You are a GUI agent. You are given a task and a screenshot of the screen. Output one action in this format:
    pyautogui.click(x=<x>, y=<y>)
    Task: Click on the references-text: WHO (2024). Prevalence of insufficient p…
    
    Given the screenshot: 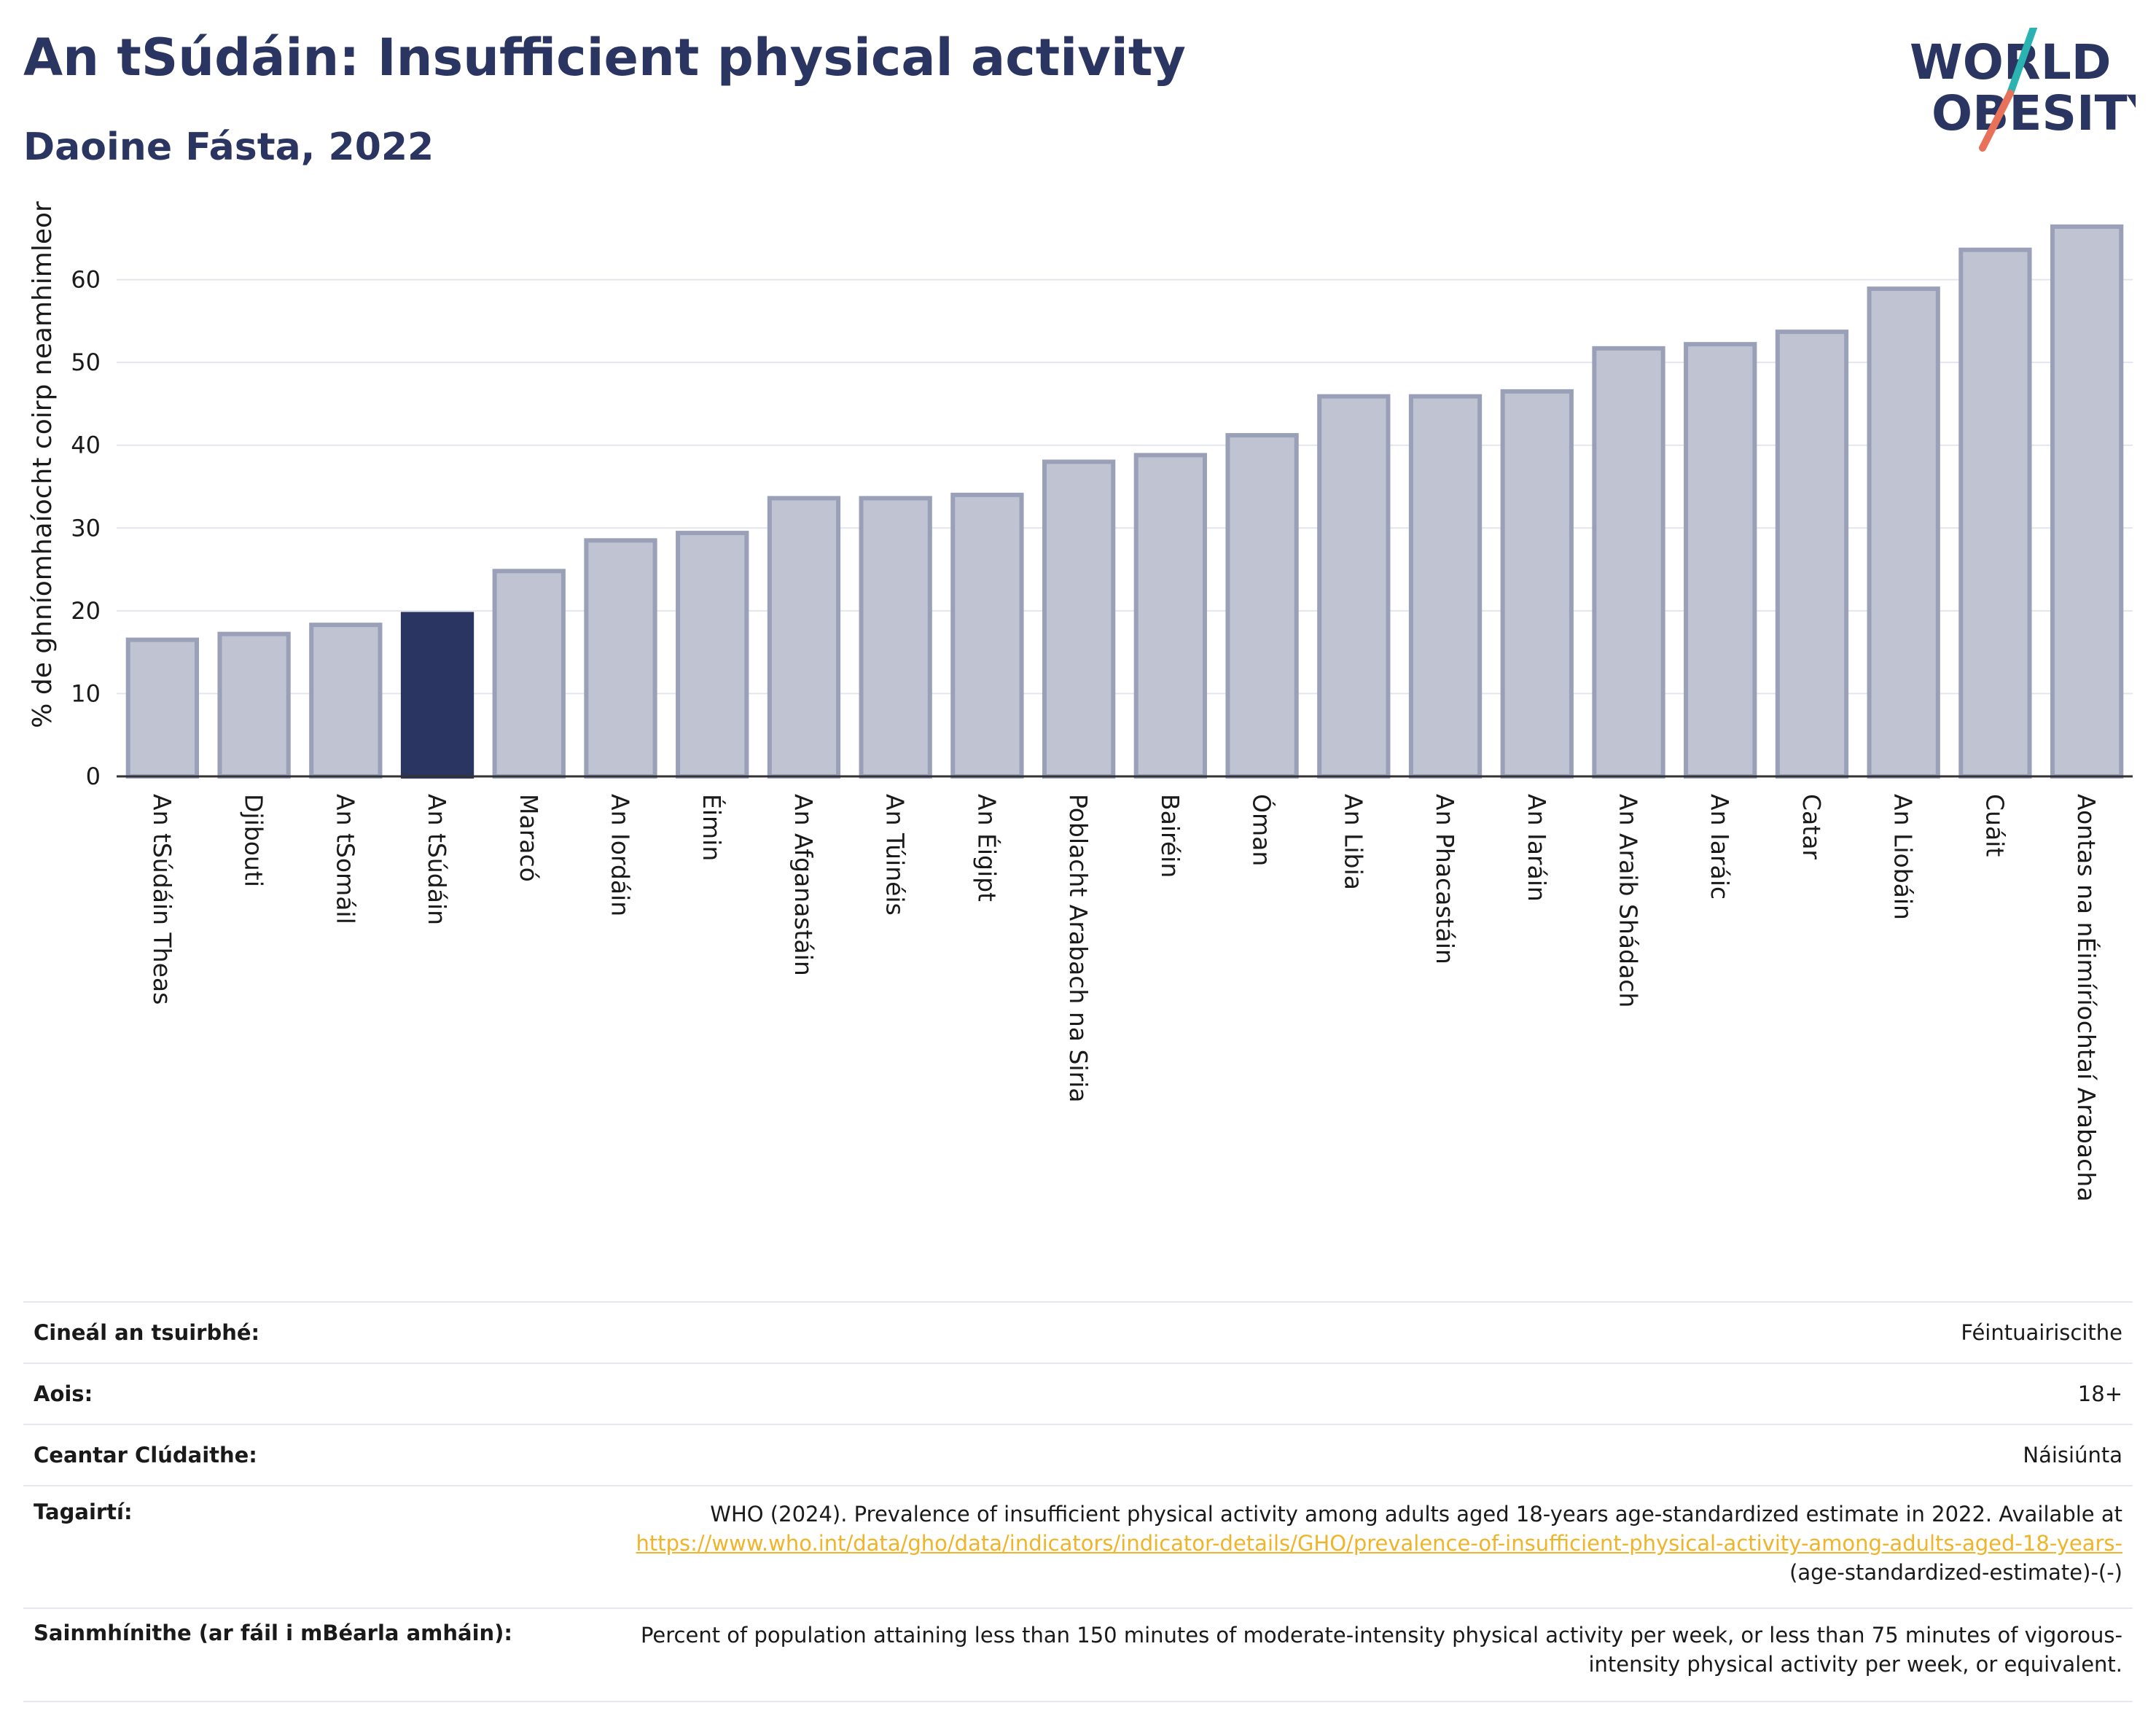 What is the action you would take?
    pyautogui.click(x=1416, y=1514)
    